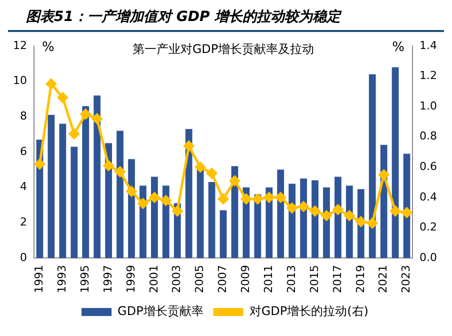 The image size is (452, 336). What do you see at coordinates (398, 47) in the screenshot?
I see `y2-axis-title: %` at bounding box center [398, 47].